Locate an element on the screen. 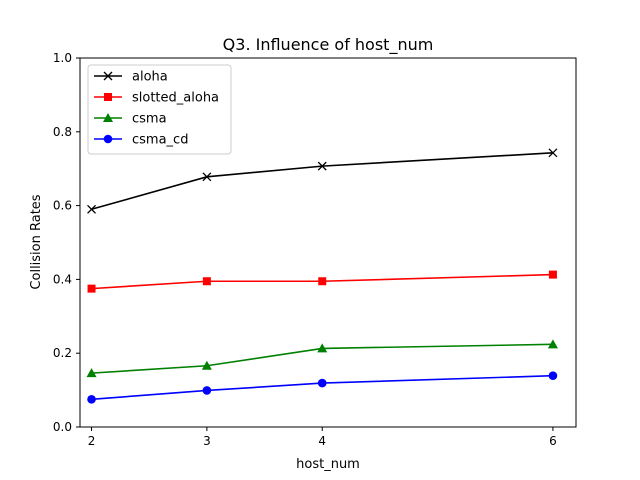 The width and height of the screenshot is (640, 480). legend-marker-csma_cd is located at coordinates (108, 139).